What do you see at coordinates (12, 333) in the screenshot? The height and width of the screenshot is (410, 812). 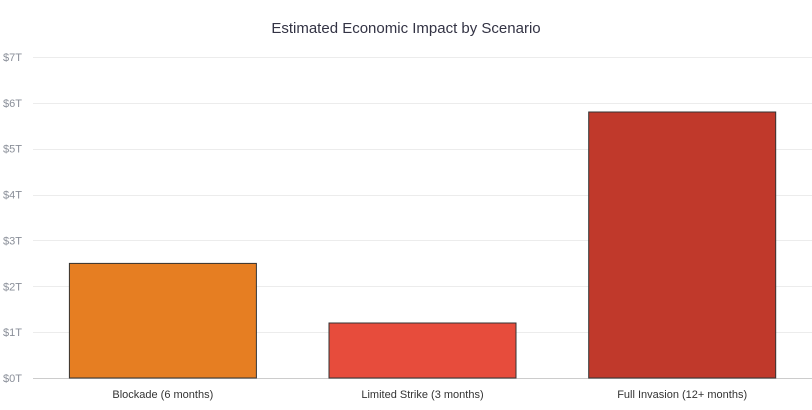 I see `y-tick-label: $1T` at bounding box center [12, 333].